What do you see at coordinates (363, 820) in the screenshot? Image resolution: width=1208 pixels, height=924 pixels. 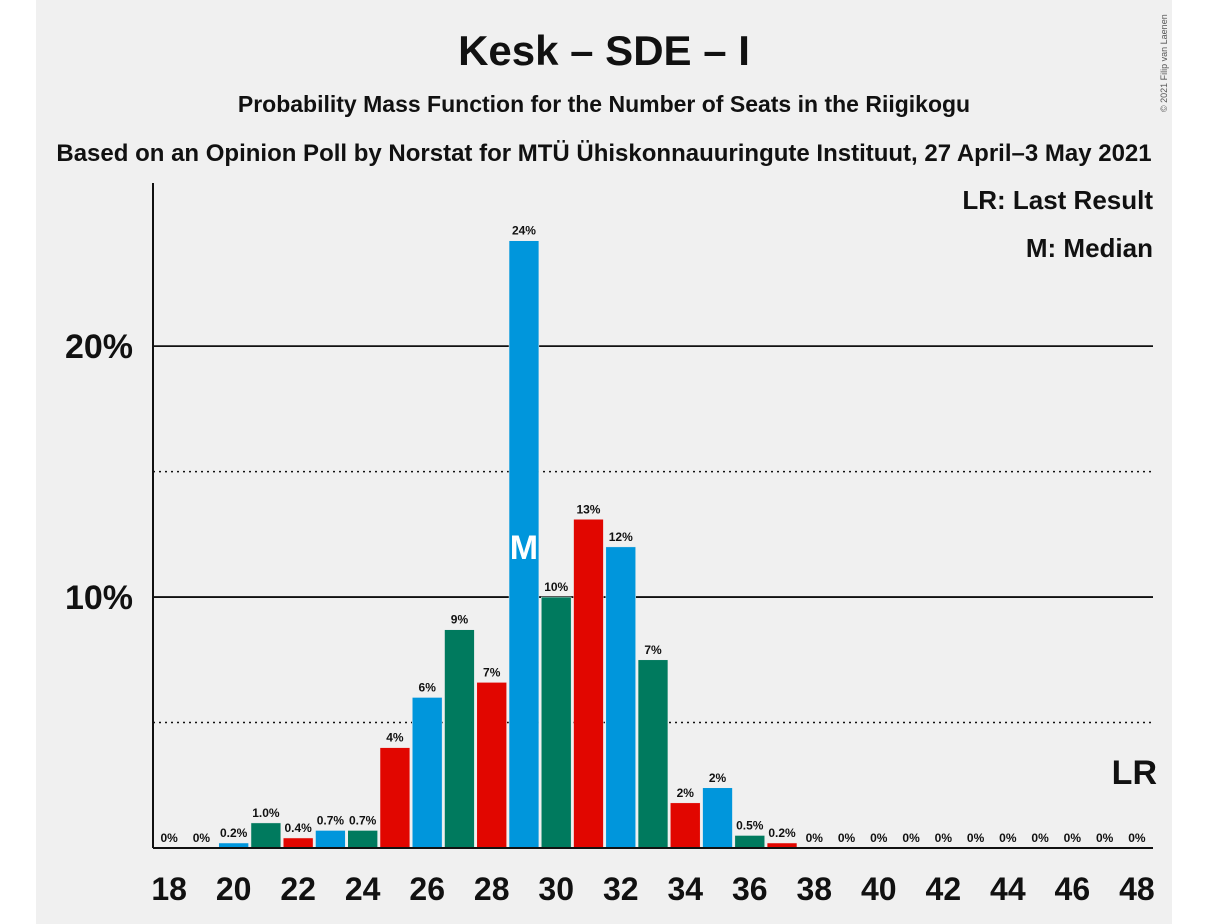 I see `bar-label-seat-24: 0.7%` at bounding box center [363, 820].